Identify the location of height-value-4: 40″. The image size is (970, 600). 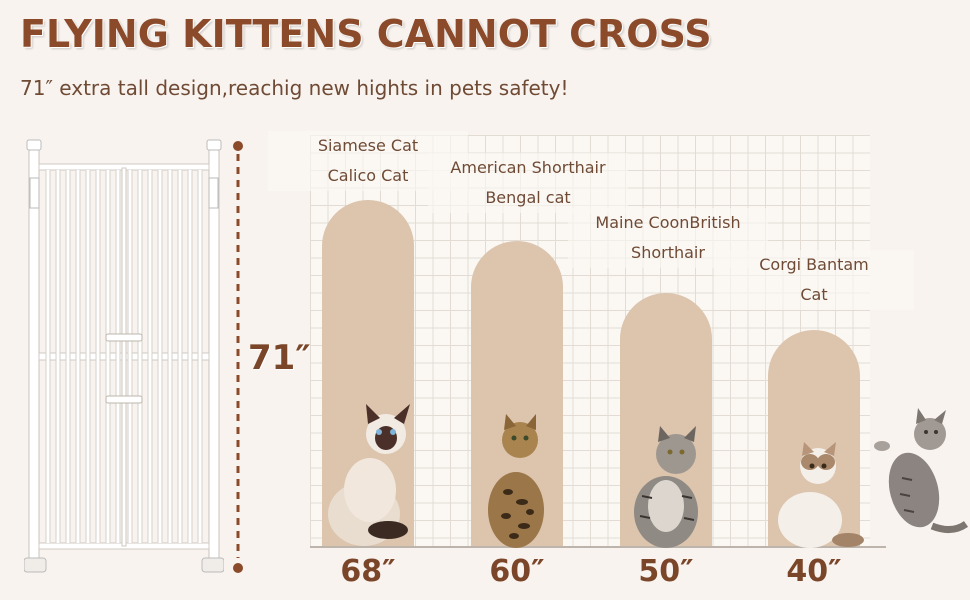
(814, 571).